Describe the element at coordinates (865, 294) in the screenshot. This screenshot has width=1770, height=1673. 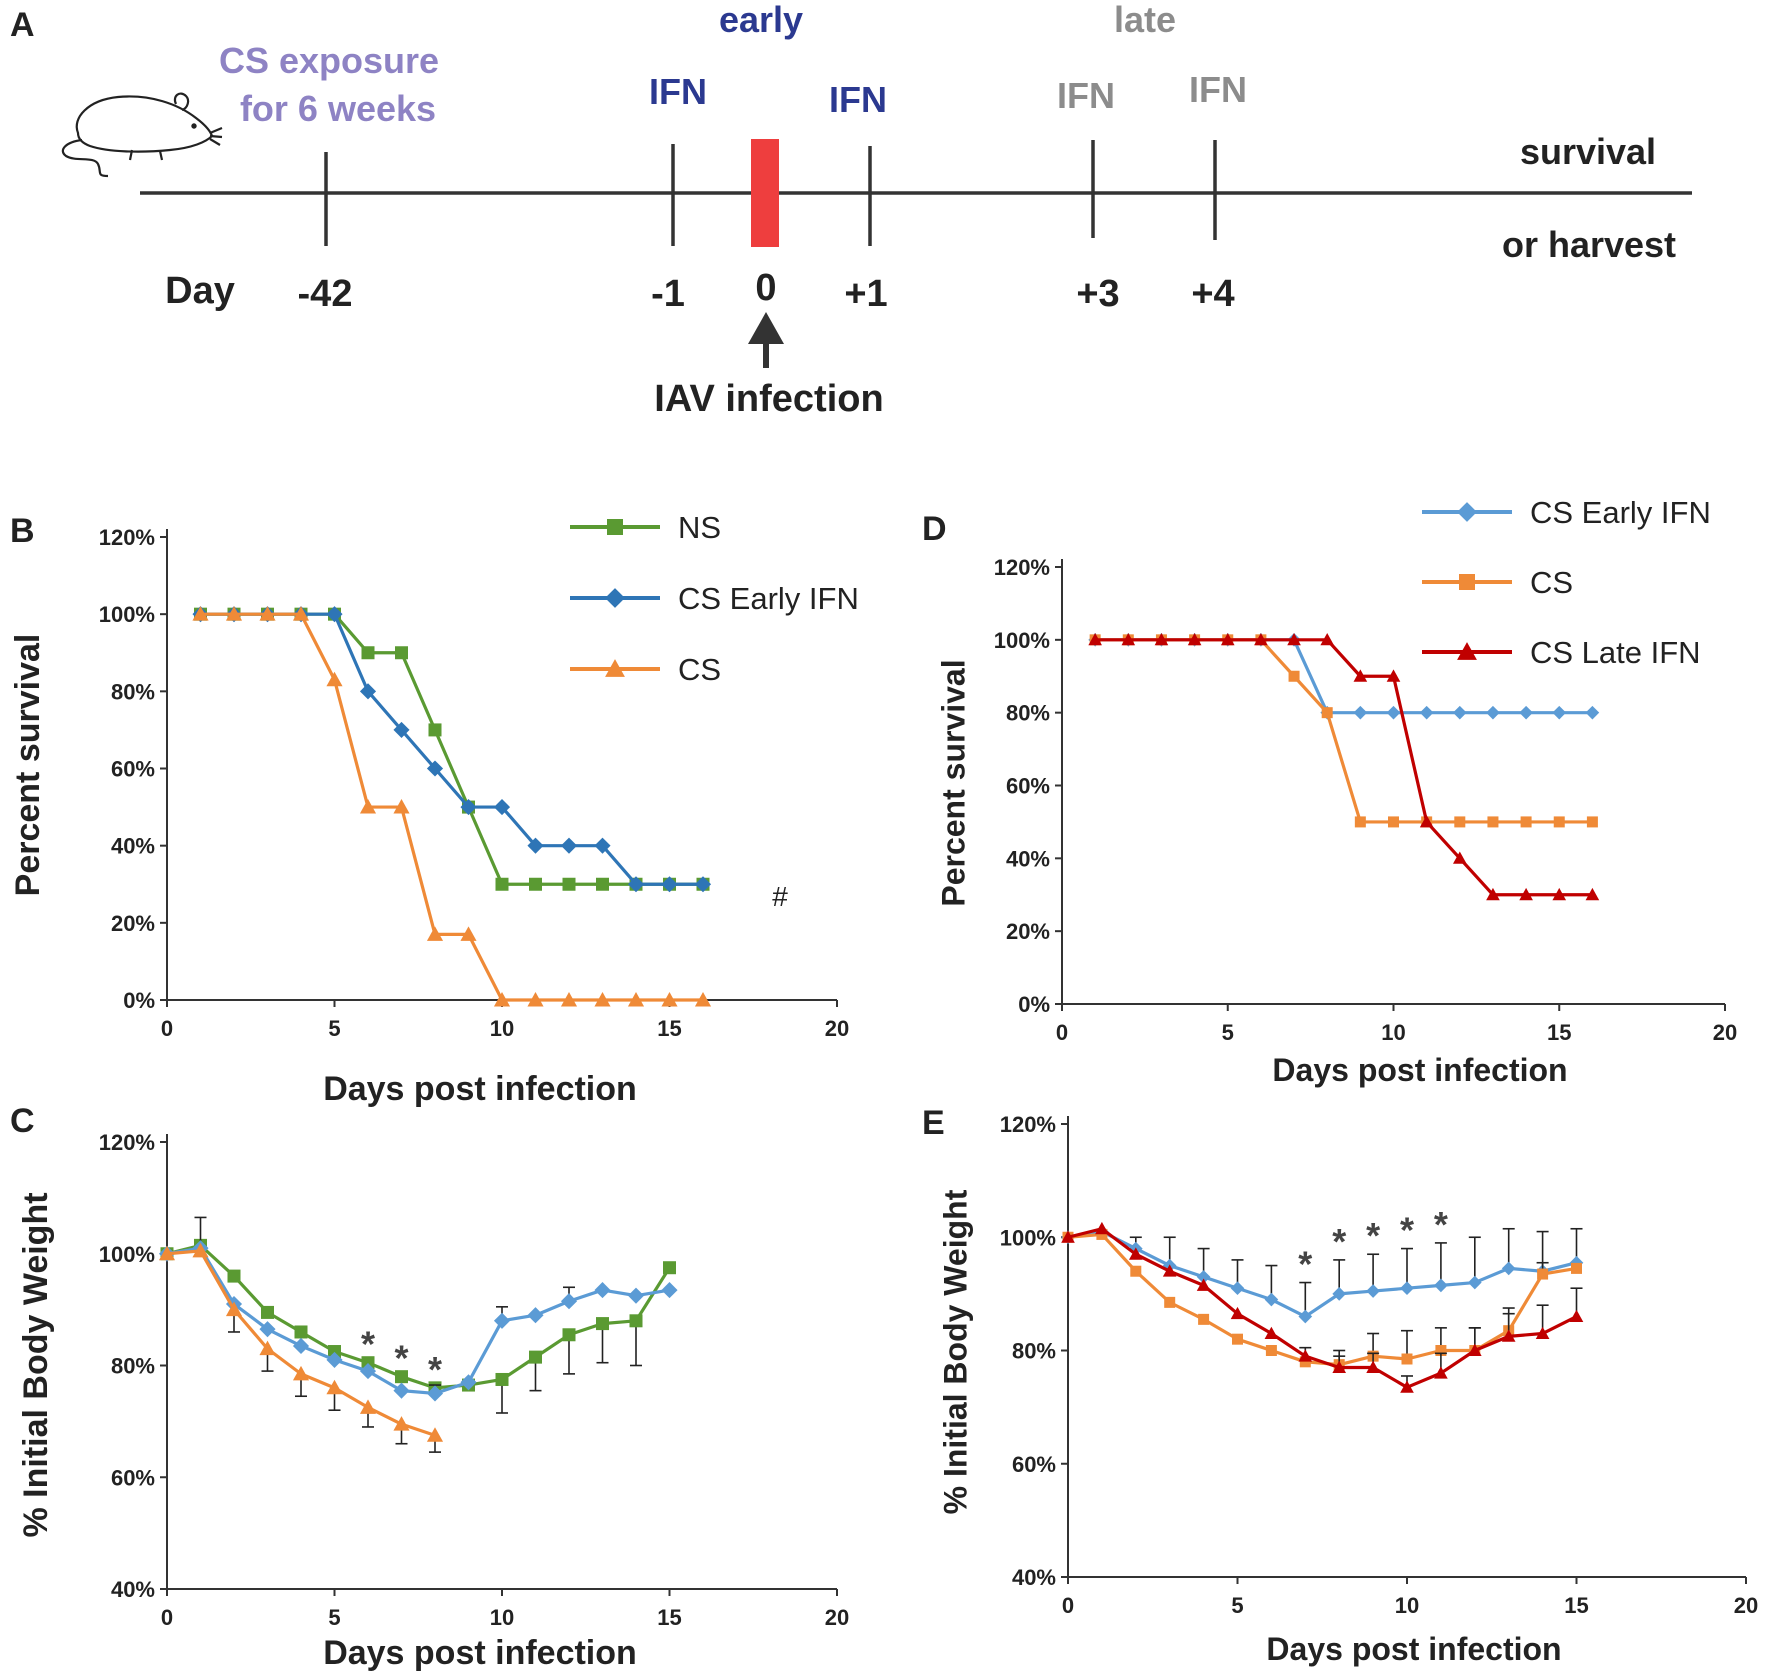
I see `day-value: +1` at that location.